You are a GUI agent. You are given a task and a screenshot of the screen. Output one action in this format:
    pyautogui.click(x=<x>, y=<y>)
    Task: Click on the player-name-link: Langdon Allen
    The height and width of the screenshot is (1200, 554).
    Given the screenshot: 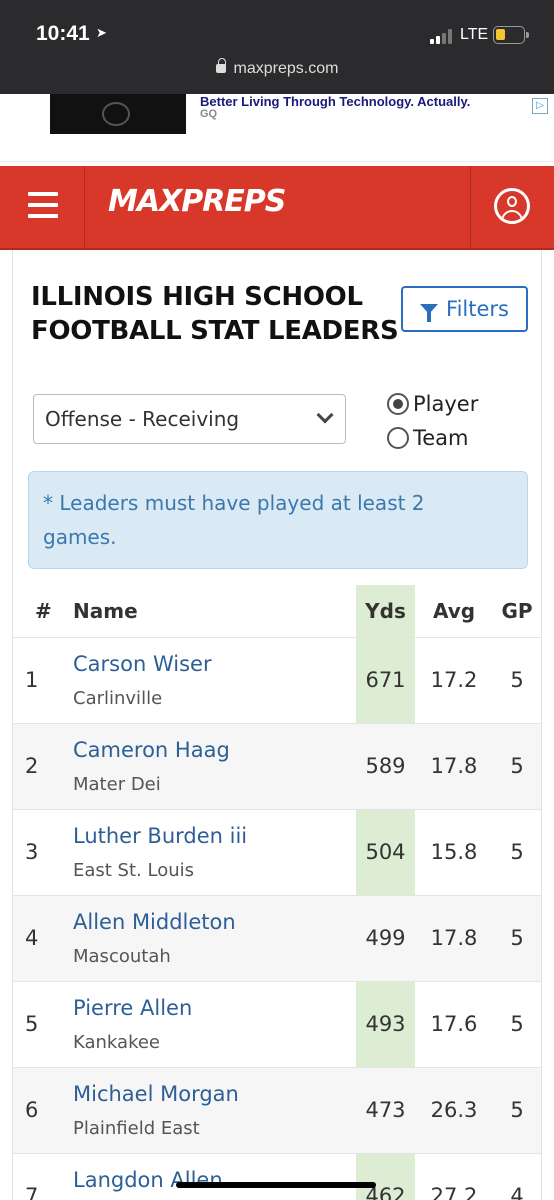 What is the action you would take?
    pyautogui.click(x=148, y=1180)
    